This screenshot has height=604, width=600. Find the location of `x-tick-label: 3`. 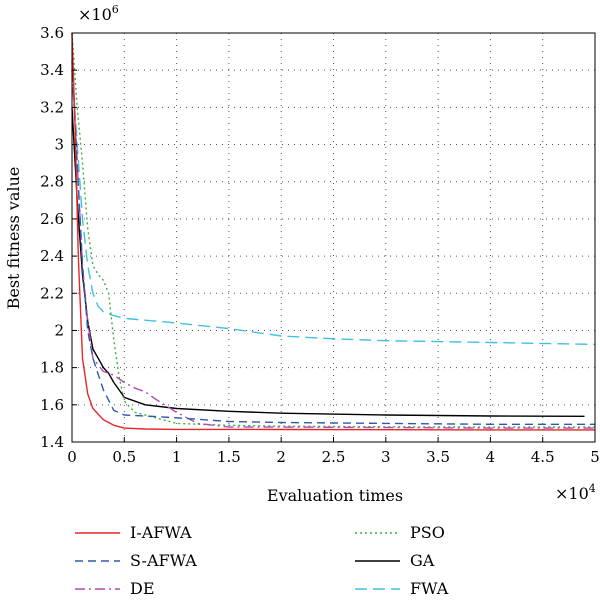

x-tick-label: 3 is located at coordinates (386, 457).